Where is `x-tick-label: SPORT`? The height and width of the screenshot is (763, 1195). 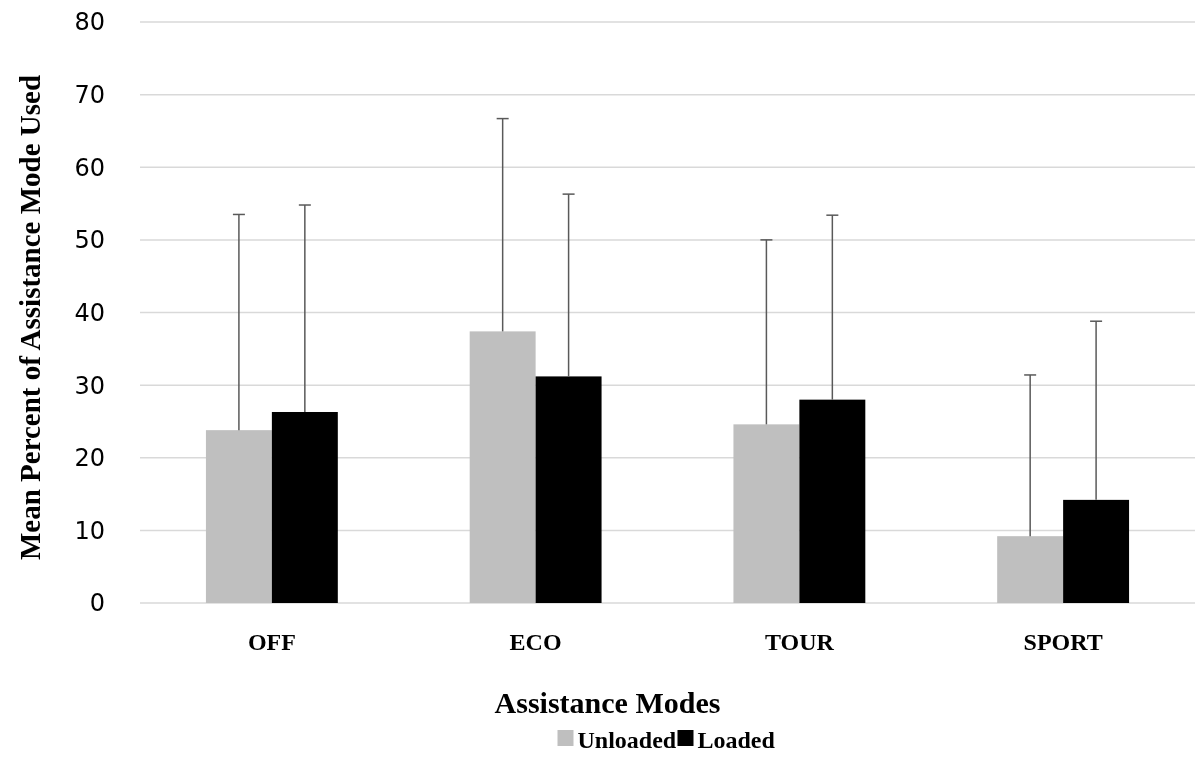
x-tick-label: SPORT is located at coordinates (1063, 642).